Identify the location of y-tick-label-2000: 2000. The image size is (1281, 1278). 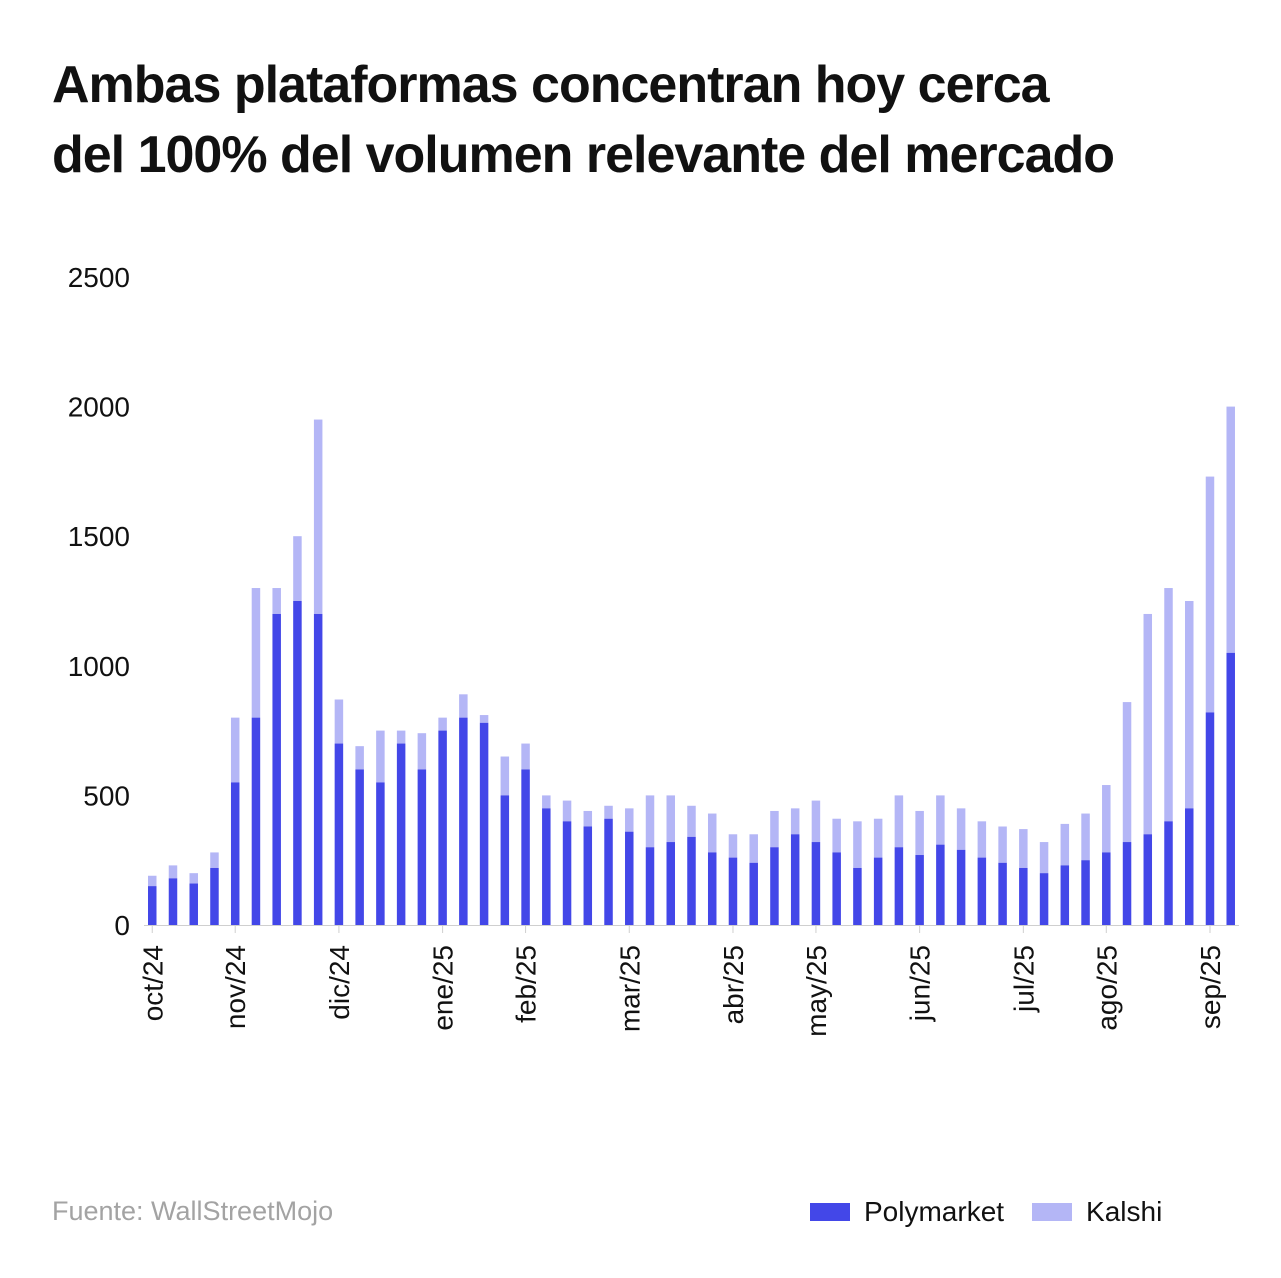
(99, 407).